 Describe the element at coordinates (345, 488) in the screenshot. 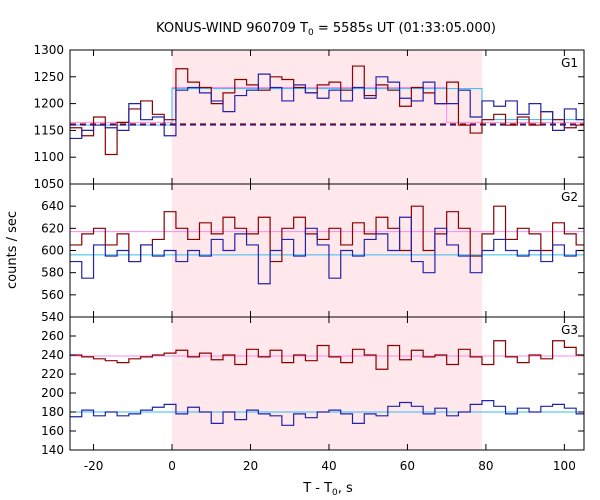

I see `x-axis-label-rest: , s` at that location.